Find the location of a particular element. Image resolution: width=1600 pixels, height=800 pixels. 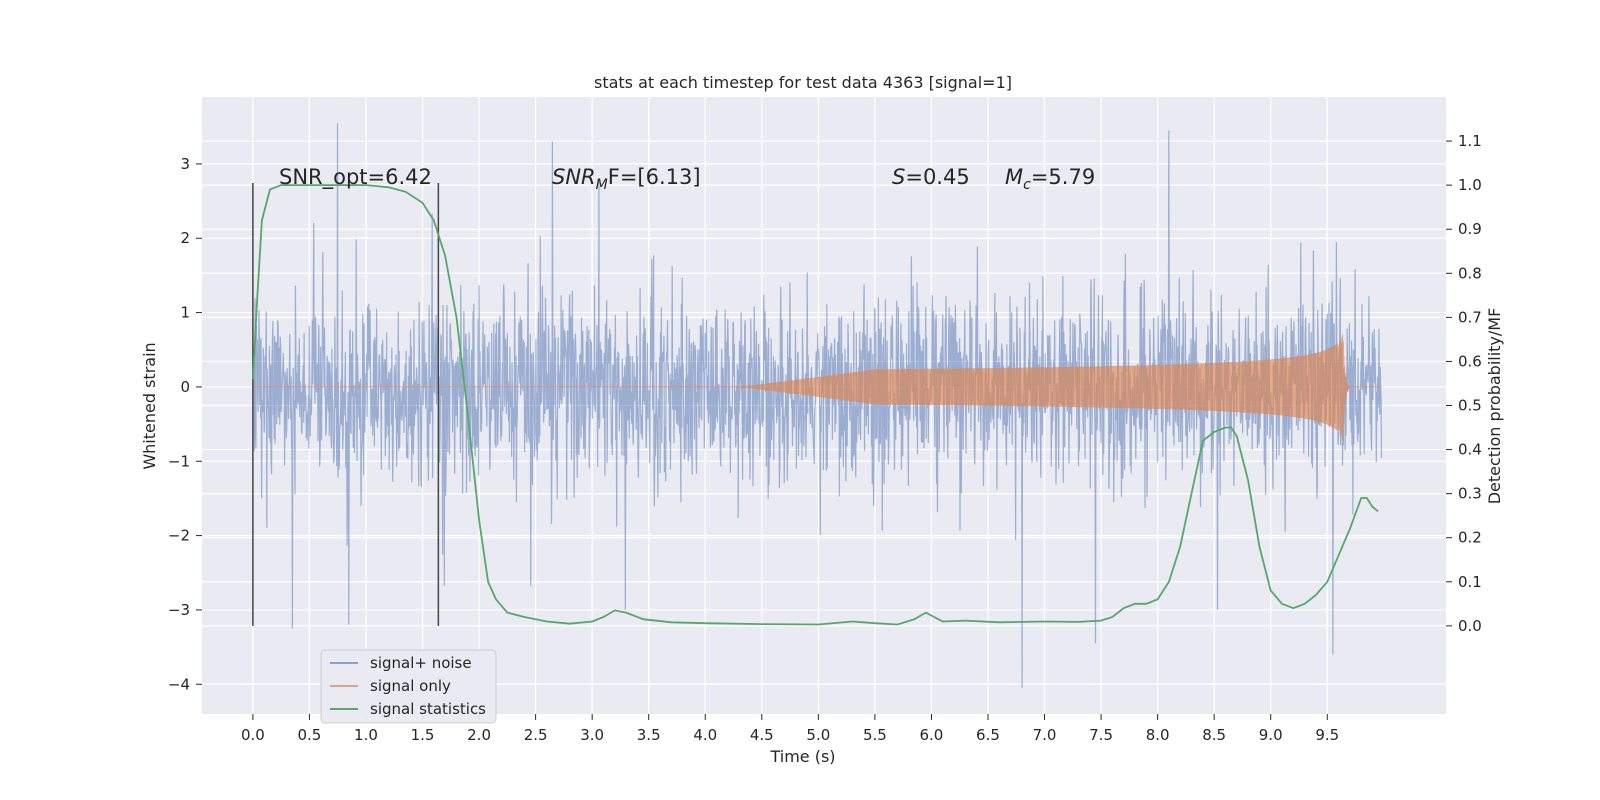

y-tick-label: 0 is located at coordinates (185, 387).